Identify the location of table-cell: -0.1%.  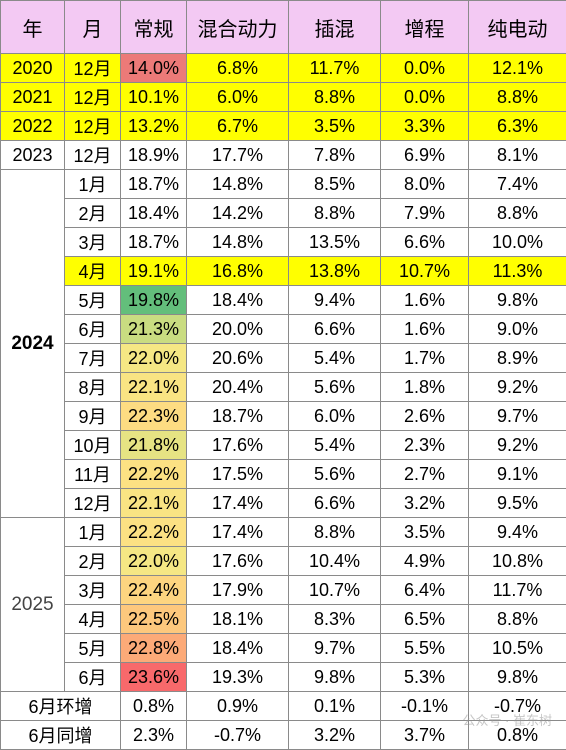
(425, 706).